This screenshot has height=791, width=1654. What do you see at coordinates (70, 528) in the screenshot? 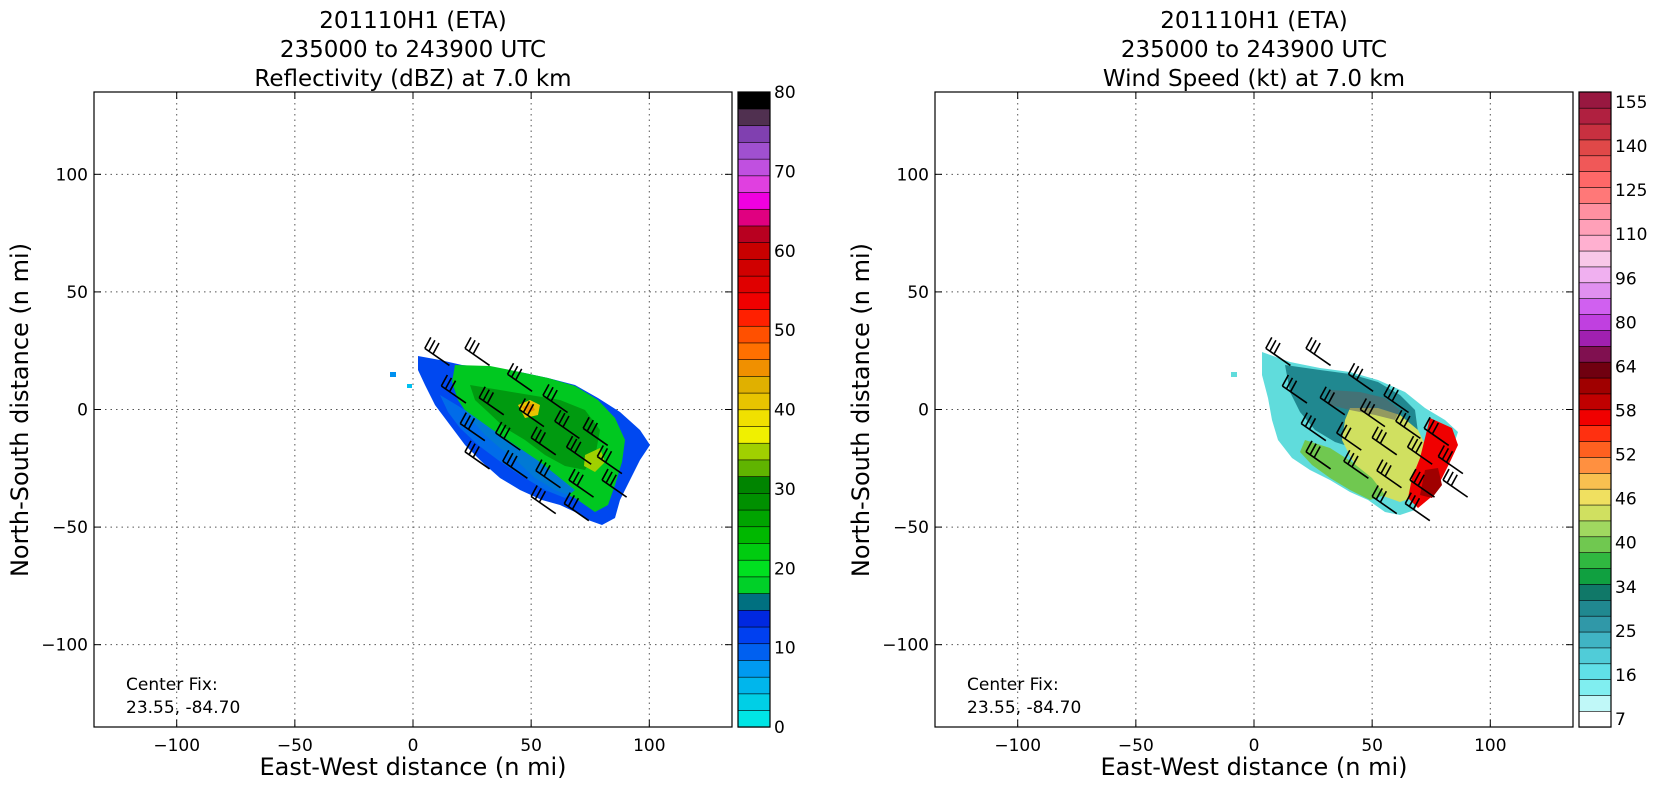
I see `left-ytick-label: −50` at bounding box center [70, 528].